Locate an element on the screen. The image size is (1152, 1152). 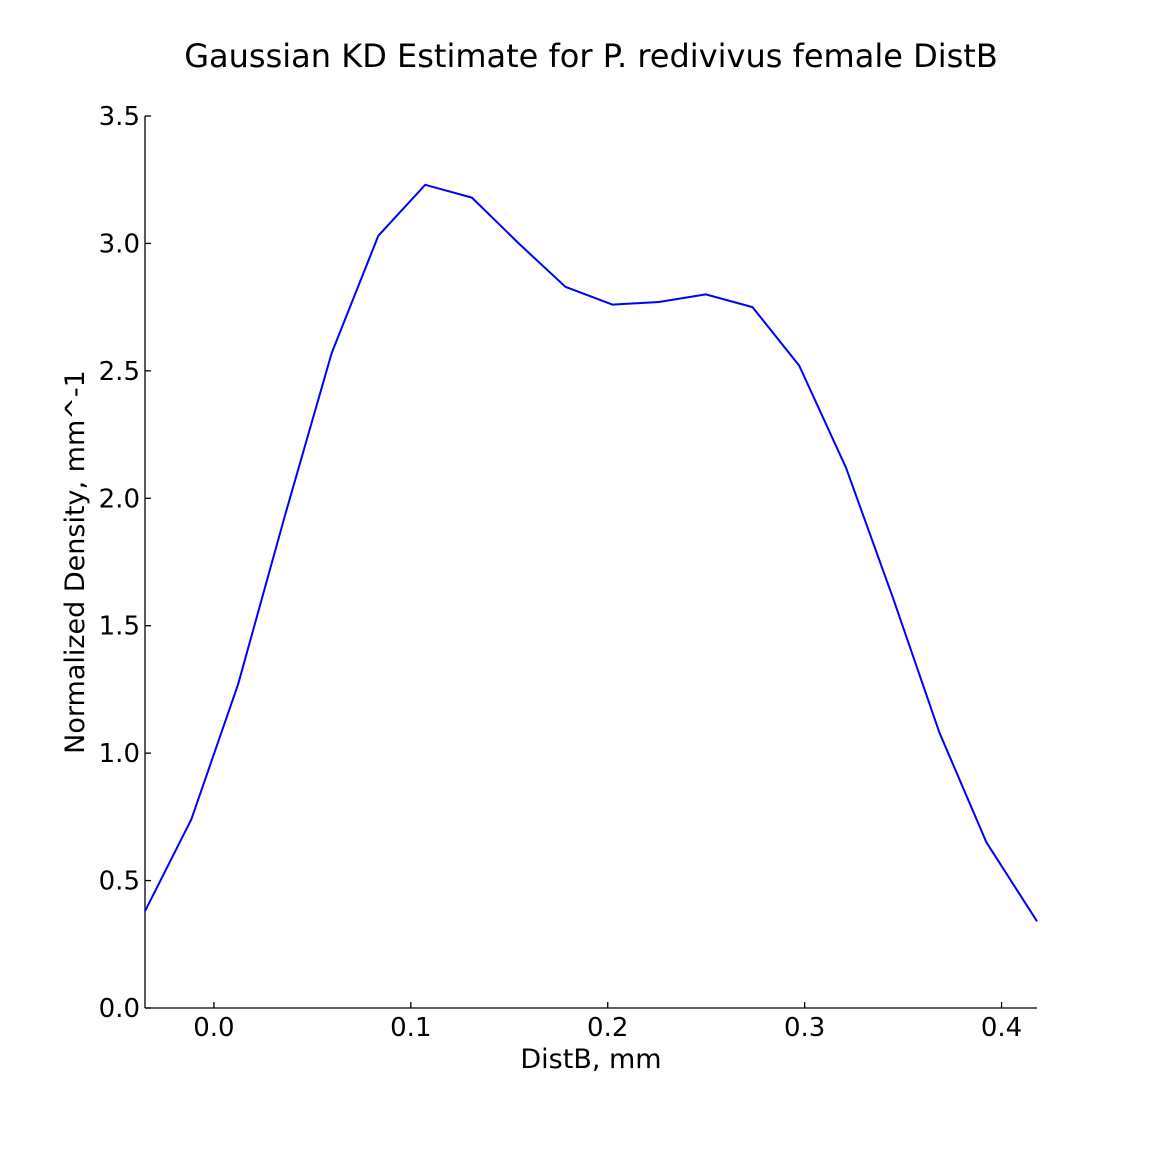
y-axis-label: Normalized Density, mm^-1 is located at coordinates (75, 562).